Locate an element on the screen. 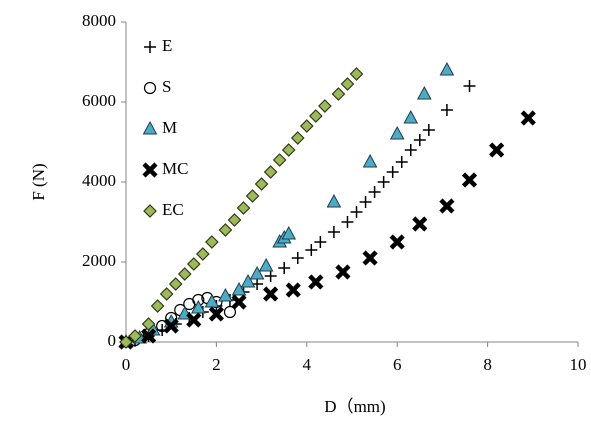 The height and width of the screenshot is (421, 591). y-tick-label: 6000 is located at coordinates (99, 100).